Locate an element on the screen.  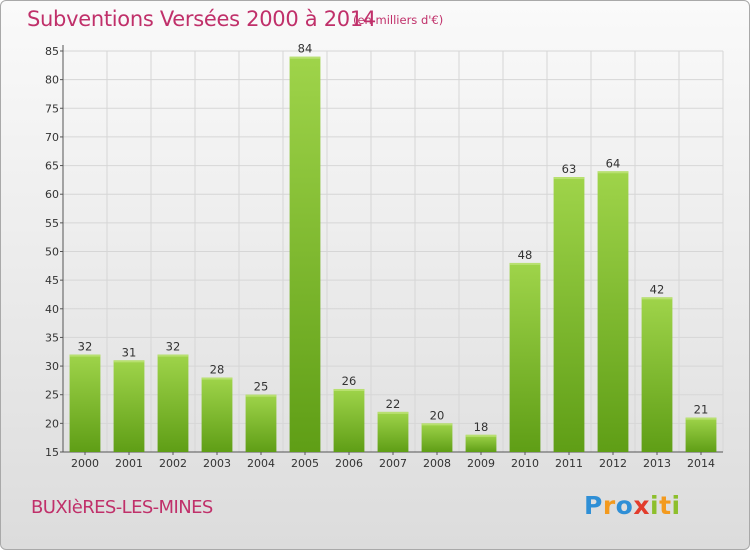
data-label-2008: 20 is located at coordinates (437, 415).